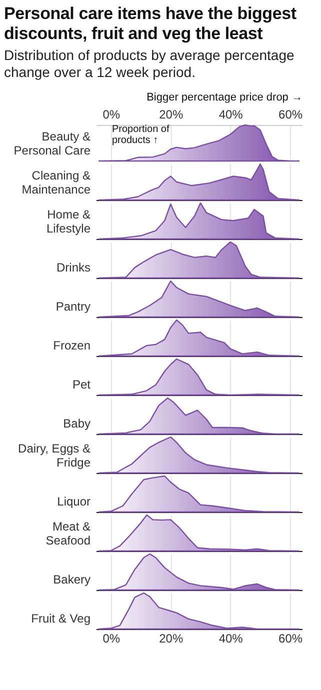  What do you see at coordinates (68, 222) in the screenshot?
I see `y-axis-title: Home & Lifestyle` at bounding box center [68, 222].